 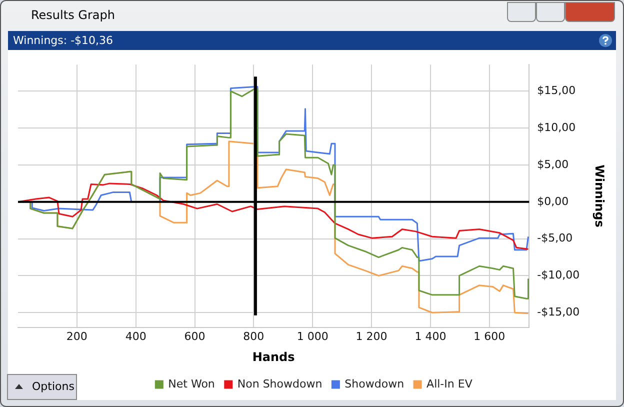 I want to click on x-axis-title: Hands, so click(x=273, y=357).